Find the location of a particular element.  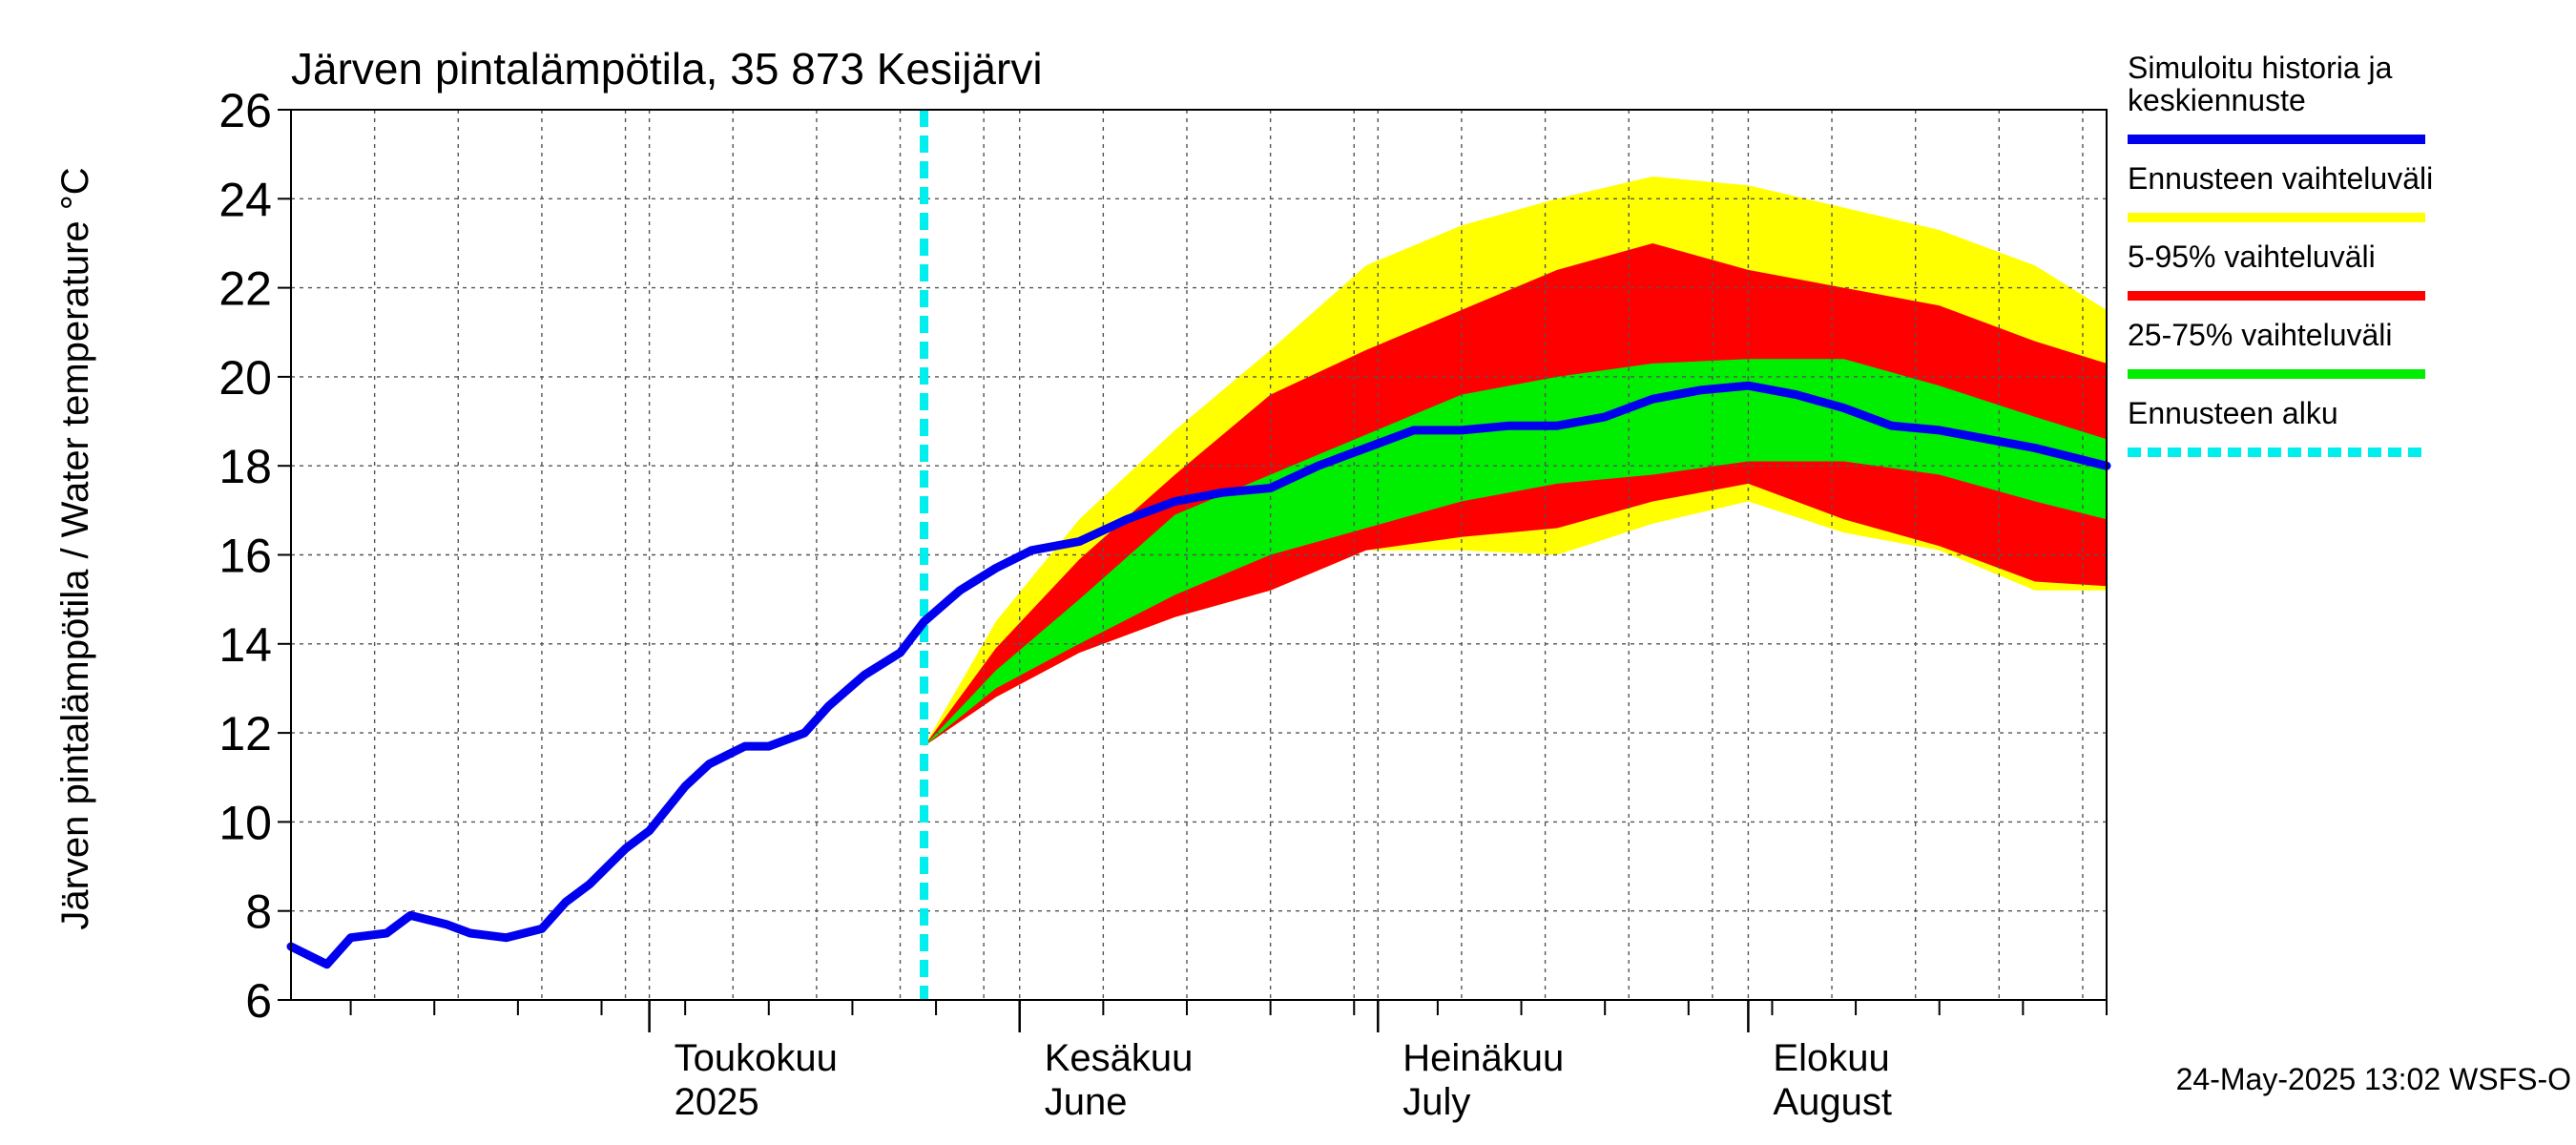

y-tick-label: 10 is located at coordinates (245, 823).